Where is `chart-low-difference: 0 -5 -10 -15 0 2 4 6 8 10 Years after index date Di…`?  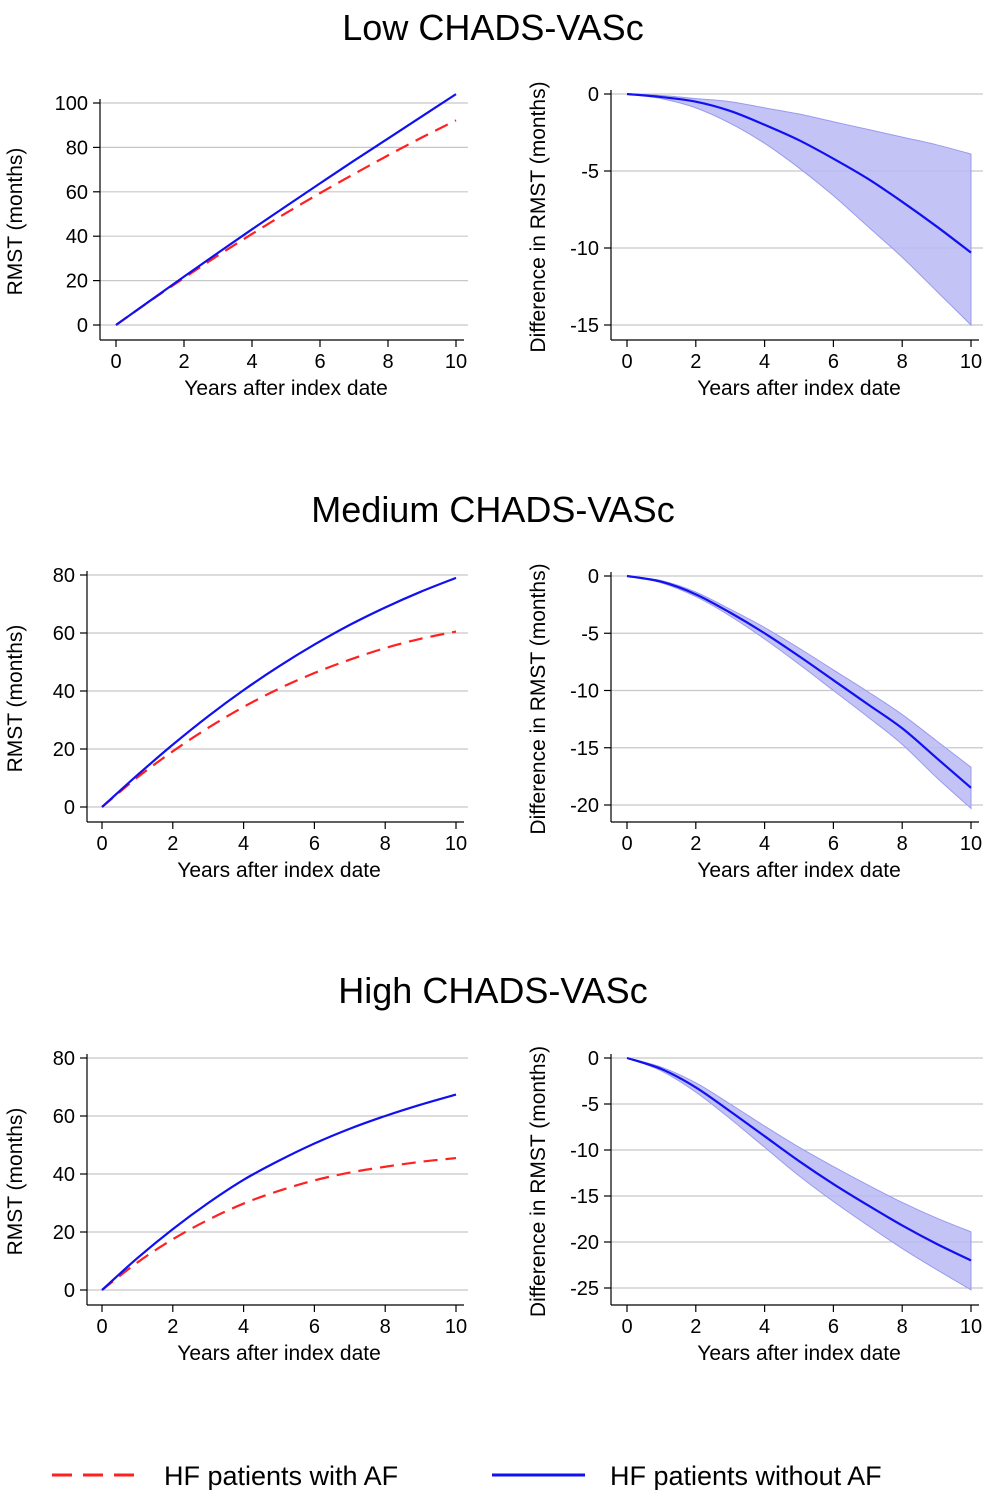
chart-low-difference: 0 -5 -10 -15 0 2 4 6 8 10 Years after index date Di… is located at coordinates (755, 240).